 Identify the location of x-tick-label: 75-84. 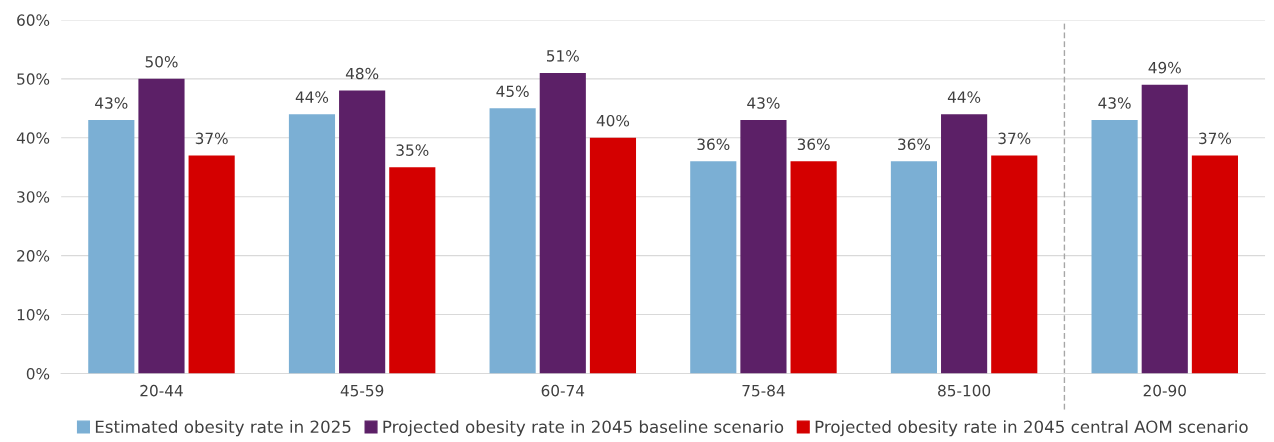
(763, 390).